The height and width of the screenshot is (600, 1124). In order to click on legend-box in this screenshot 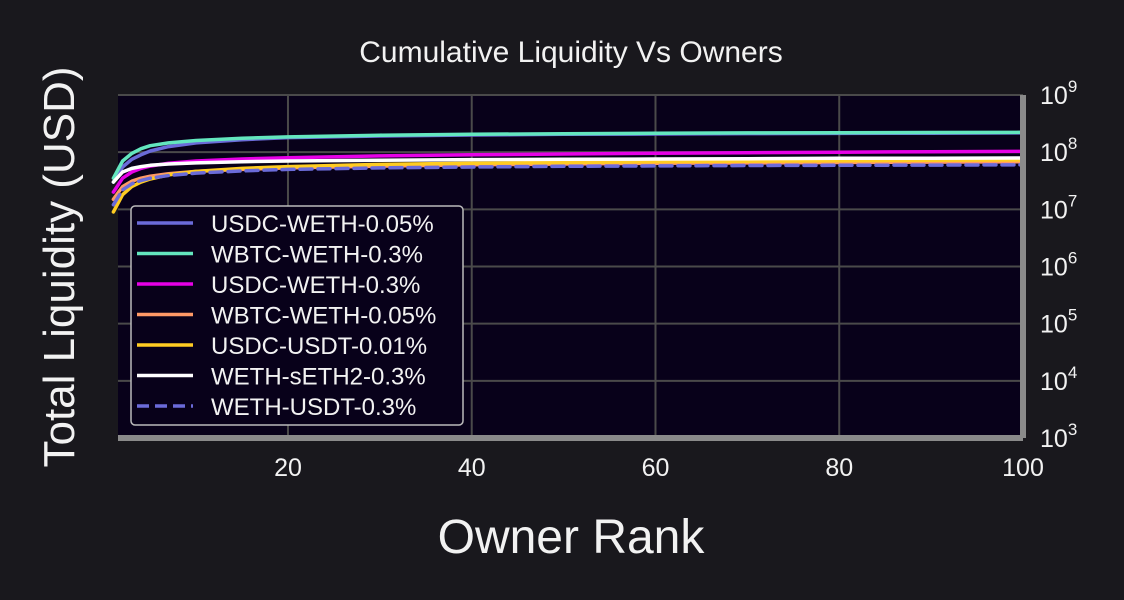, I will do `click(297, 315)`.